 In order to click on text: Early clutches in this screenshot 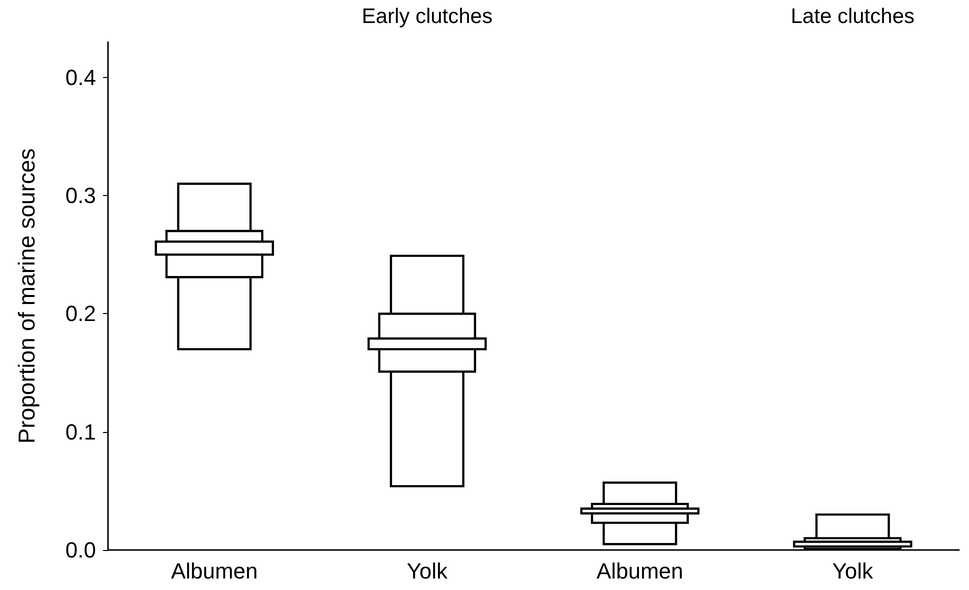, I will do `click(427, 16)`.